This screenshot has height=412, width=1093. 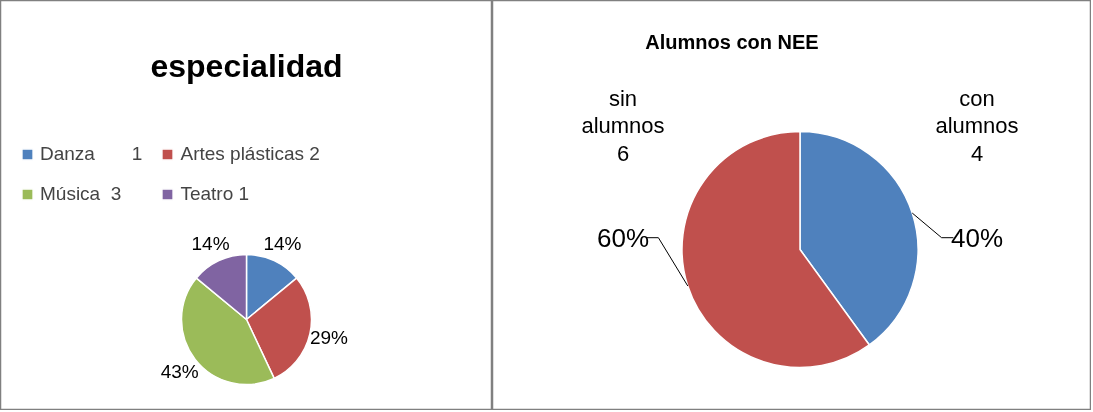 What do you see at coordinates (623, 237) in the screenshot?
I see `data-label: 60%` at bounding box center [623, 237].